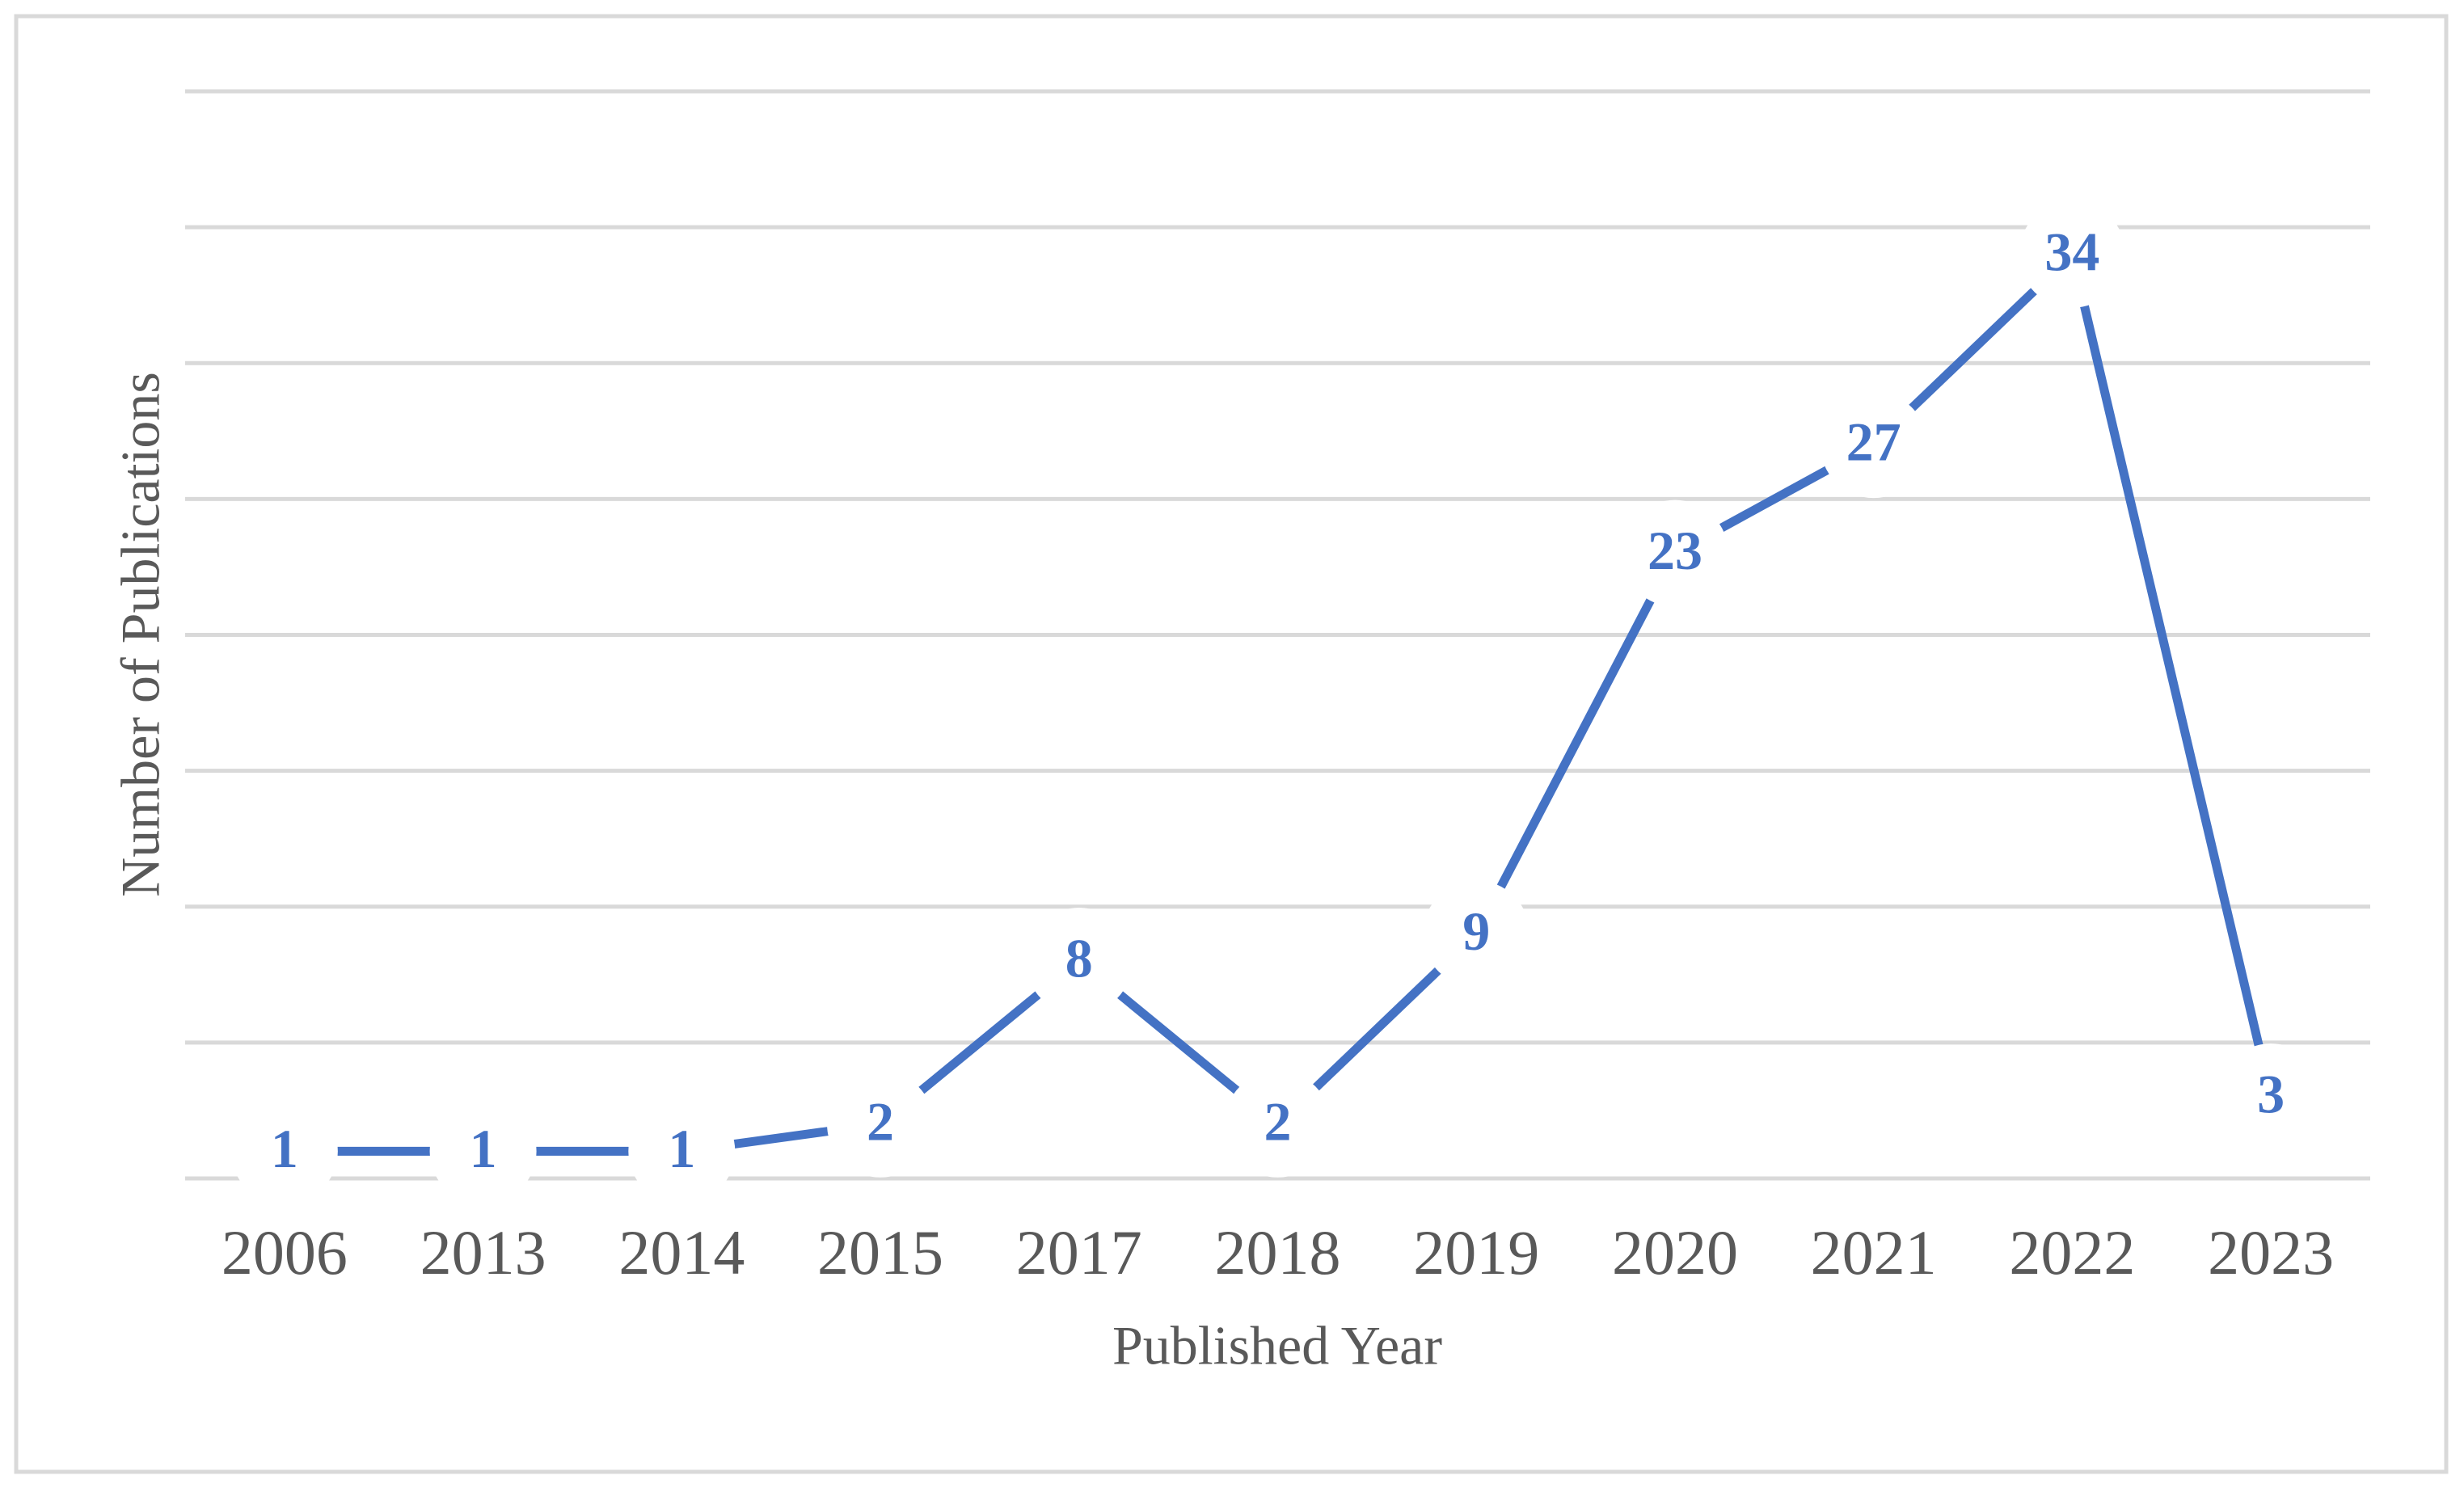  Describe the element at coordinates (1476, 1252) in the screenshot. I see `x-tick-label: 2019` at that location.